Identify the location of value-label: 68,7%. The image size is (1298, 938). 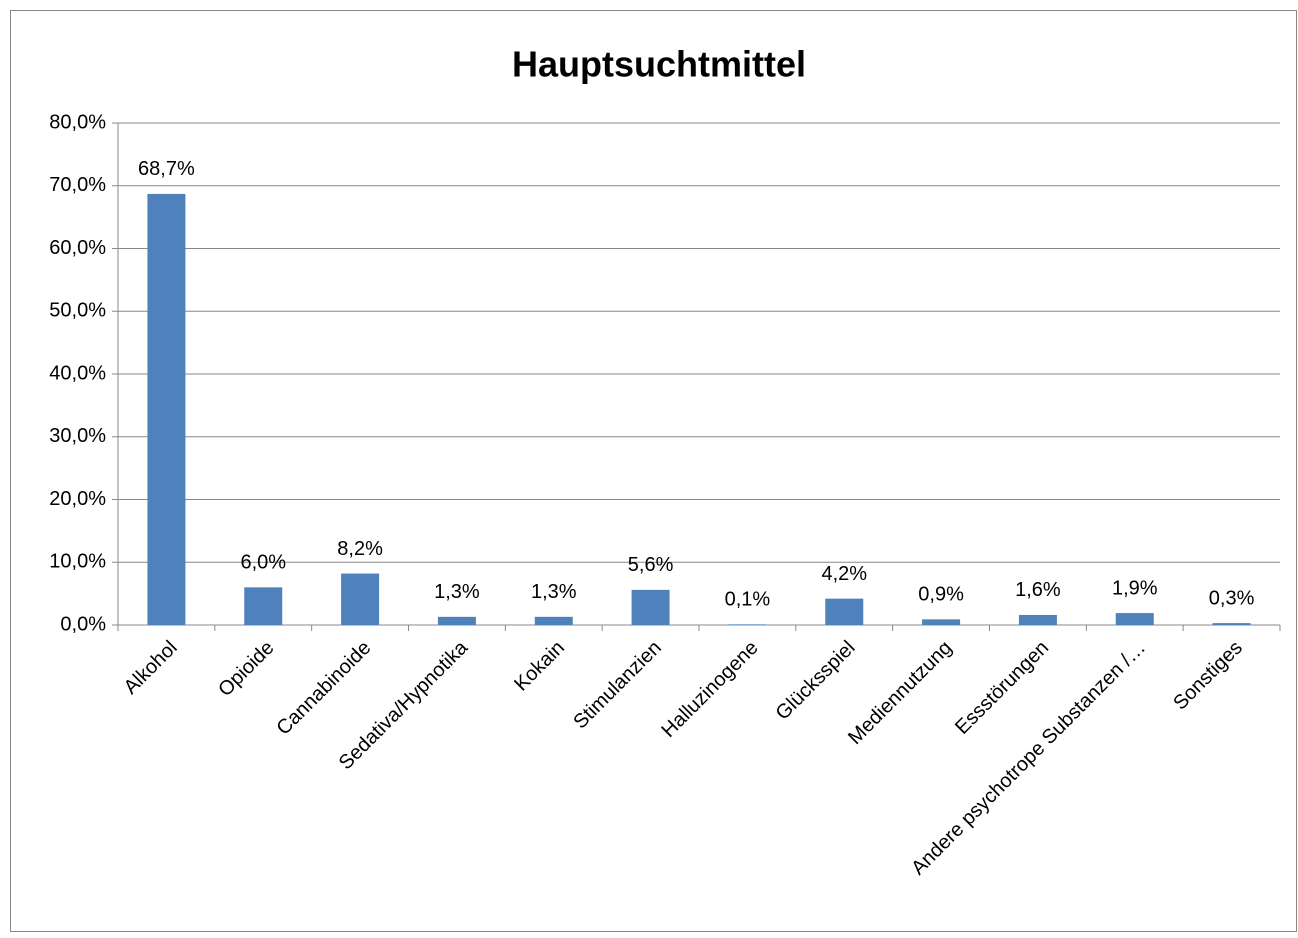
(166, 169).